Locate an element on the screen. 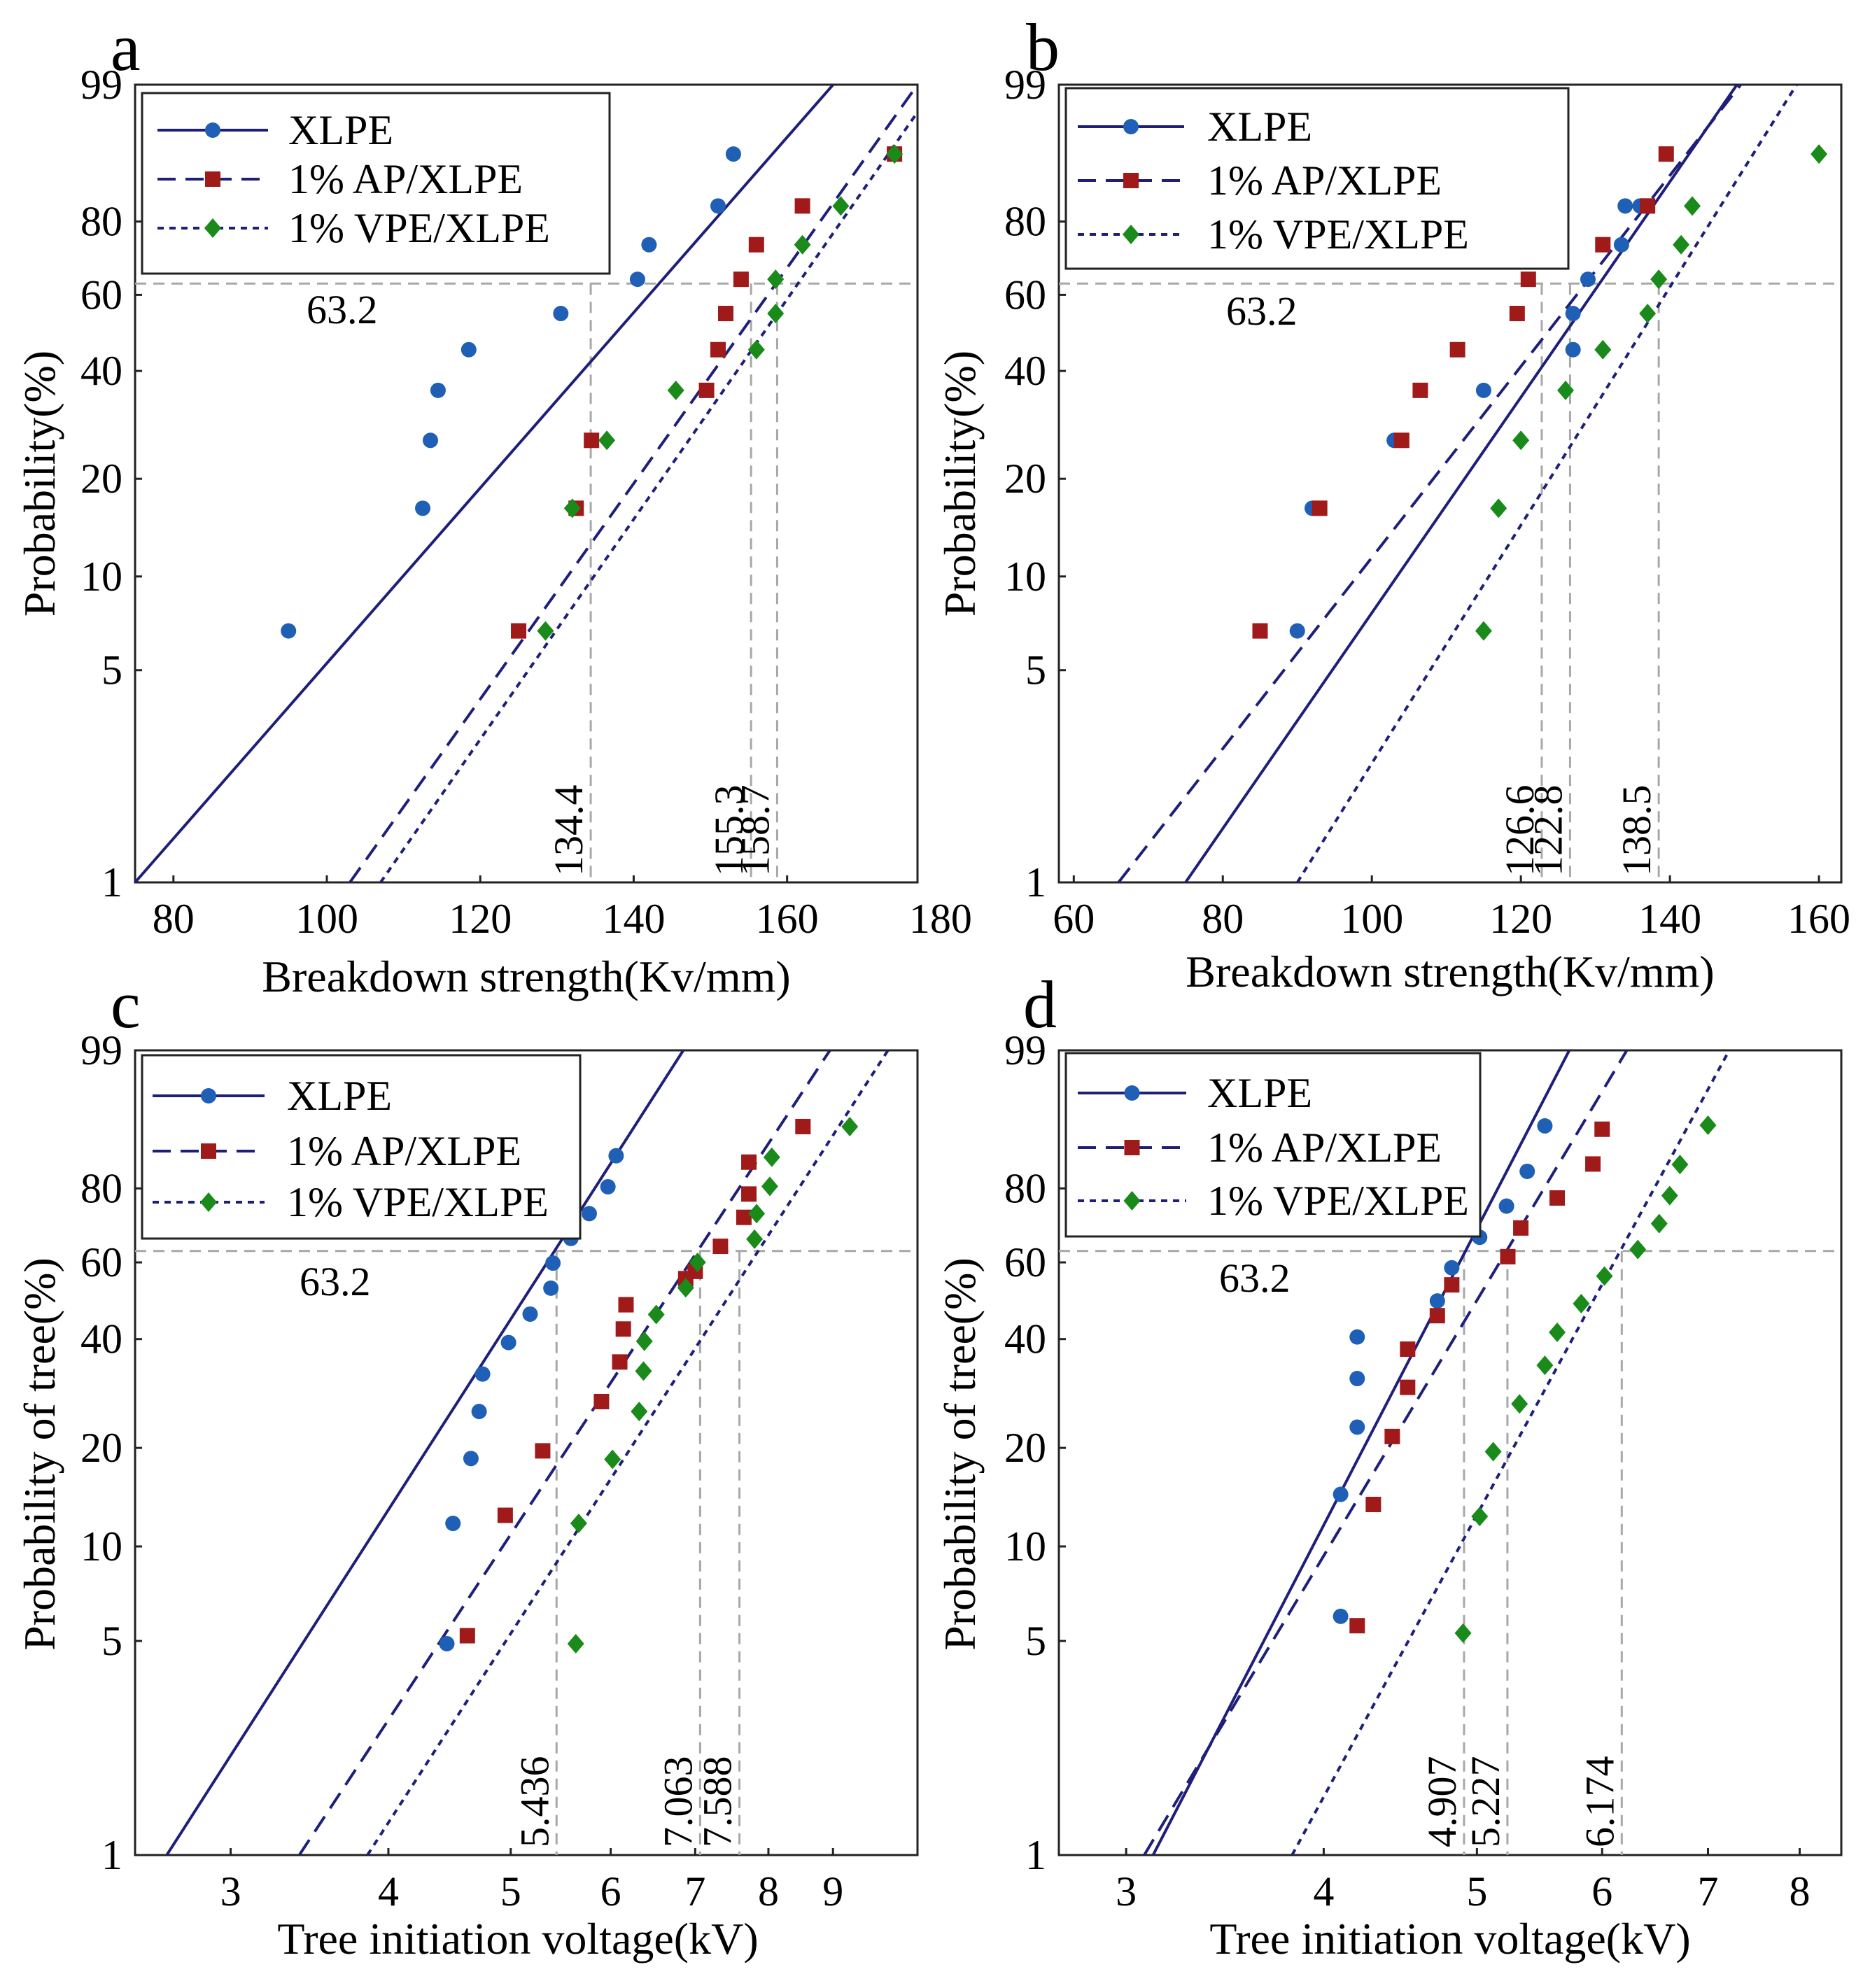 The image size is (1856, 1988). y-tick-label: 40 is located at coordinates (1025, 1339).